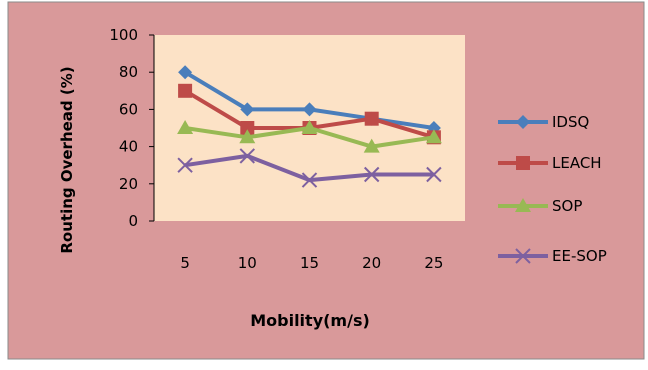  Describe the element at coordinates (133, 221) in the screenshot. I see `y-tick-label: 0` at that location.